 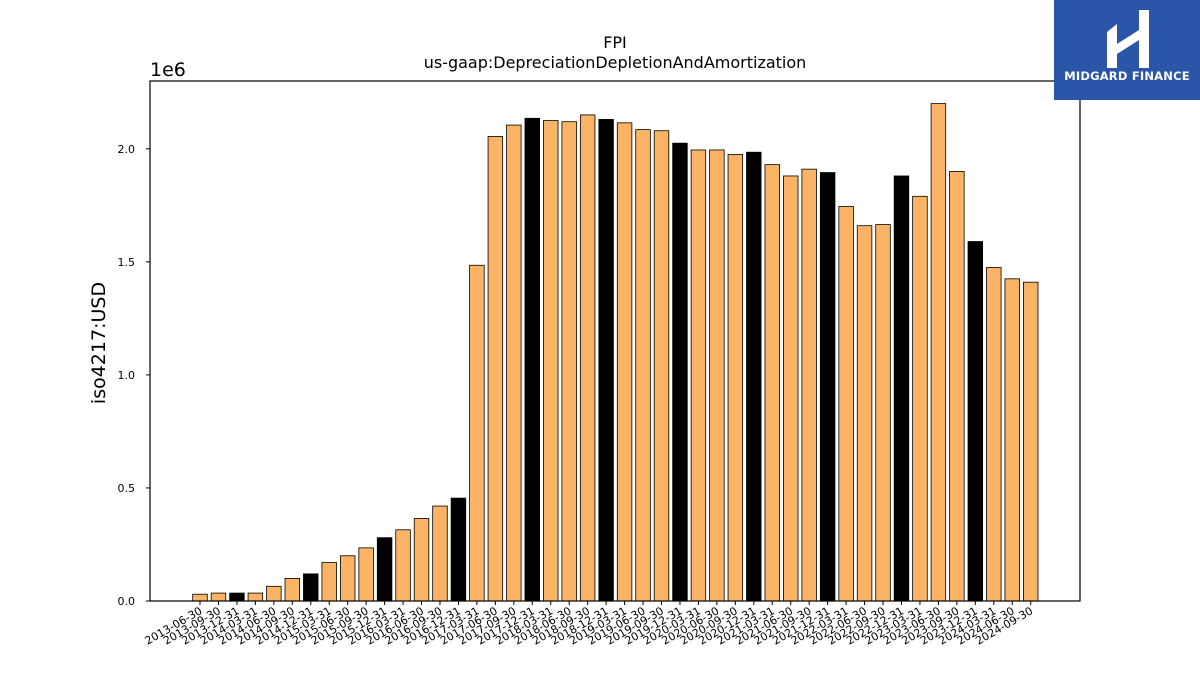 What do you see at coordinates (99, 343) in the screenshot?
I see `y-axis-label: iso4217:USD` at bounding box center [99, 343].